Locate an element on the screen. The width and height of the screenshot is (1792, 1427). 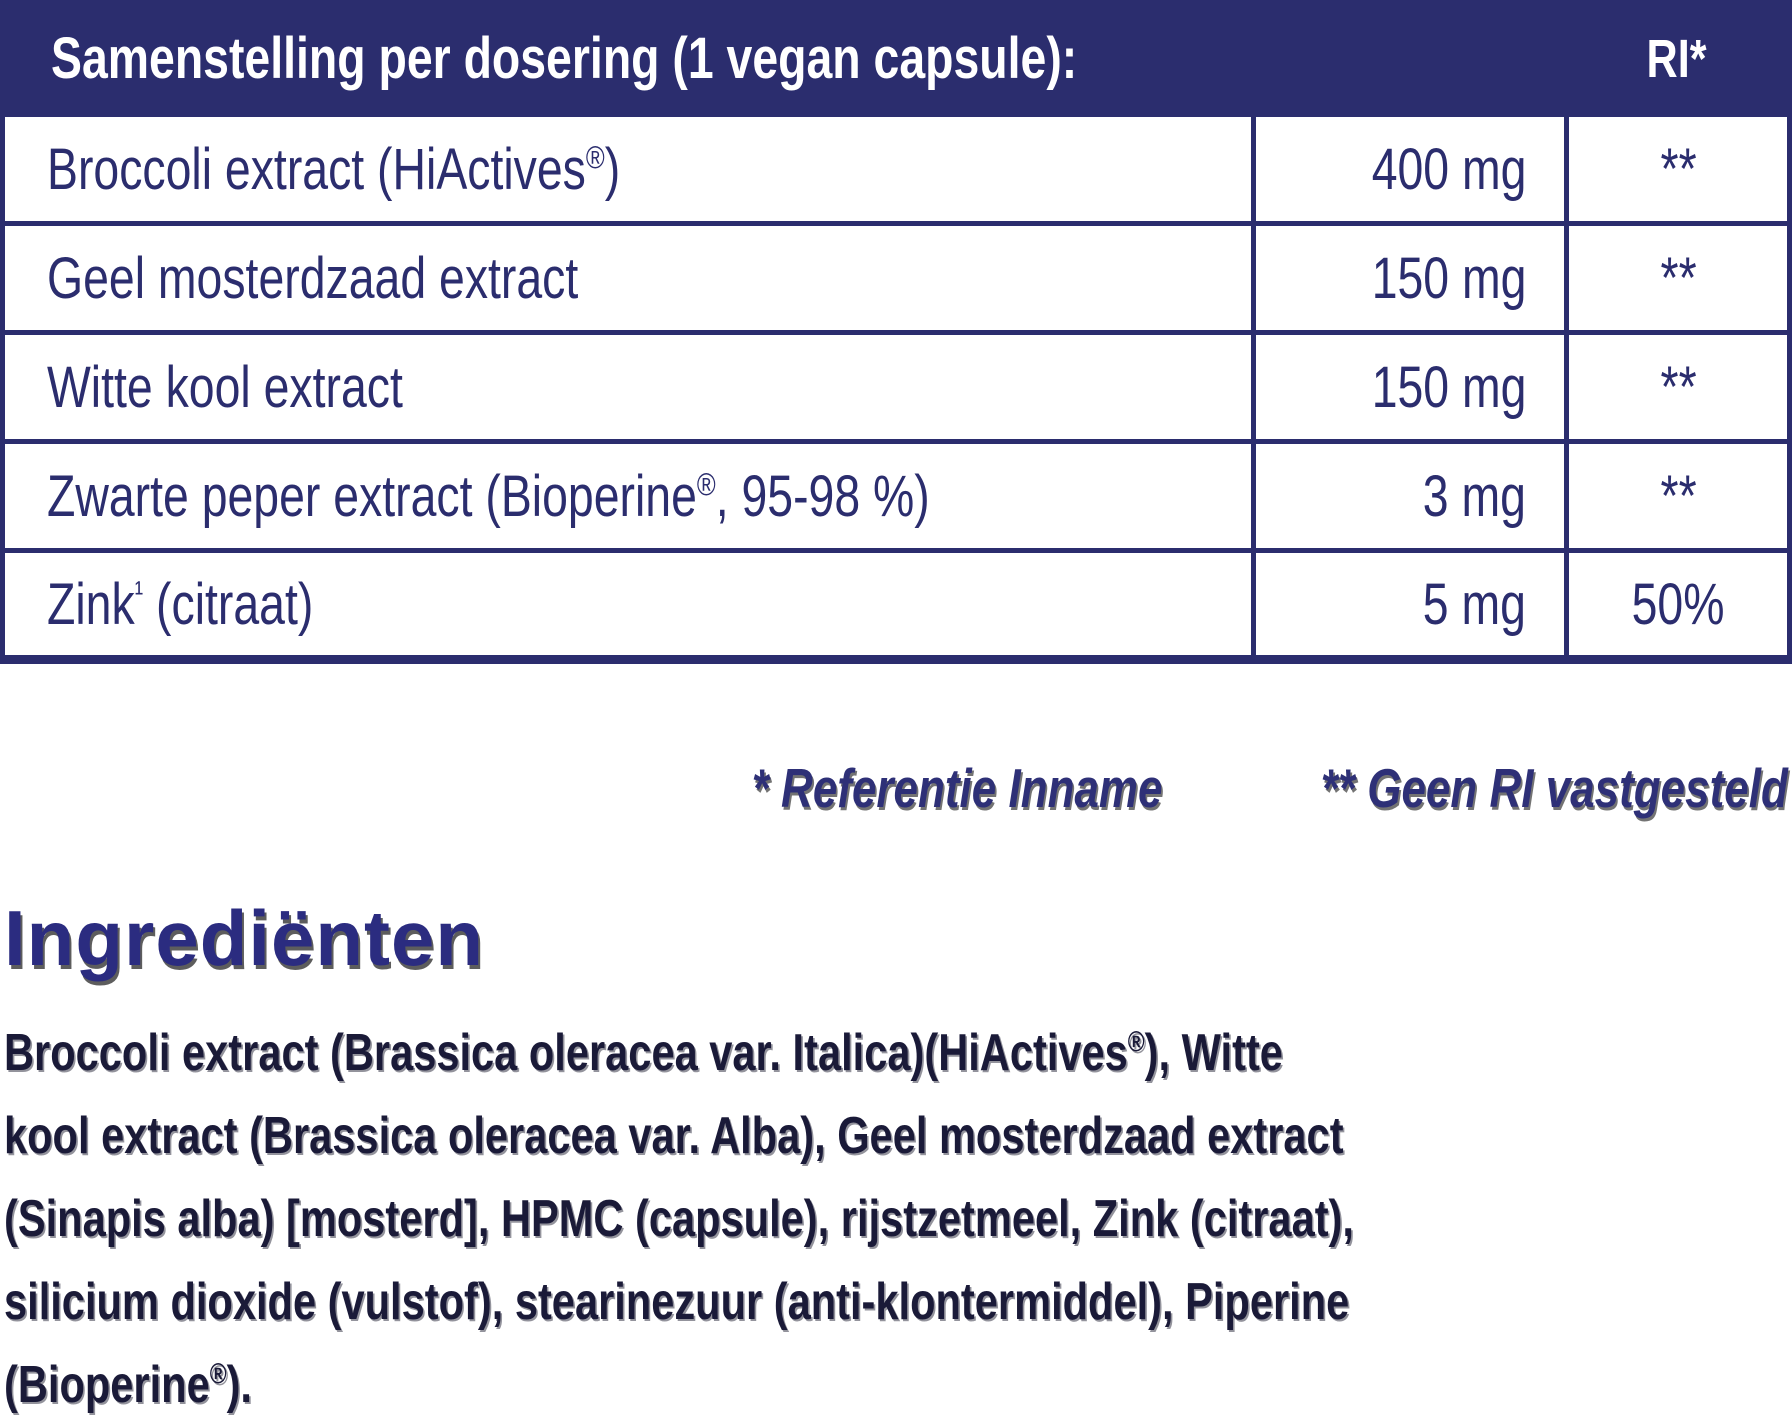
ri-header-label: RI* is located at coordinates (1676, 58).